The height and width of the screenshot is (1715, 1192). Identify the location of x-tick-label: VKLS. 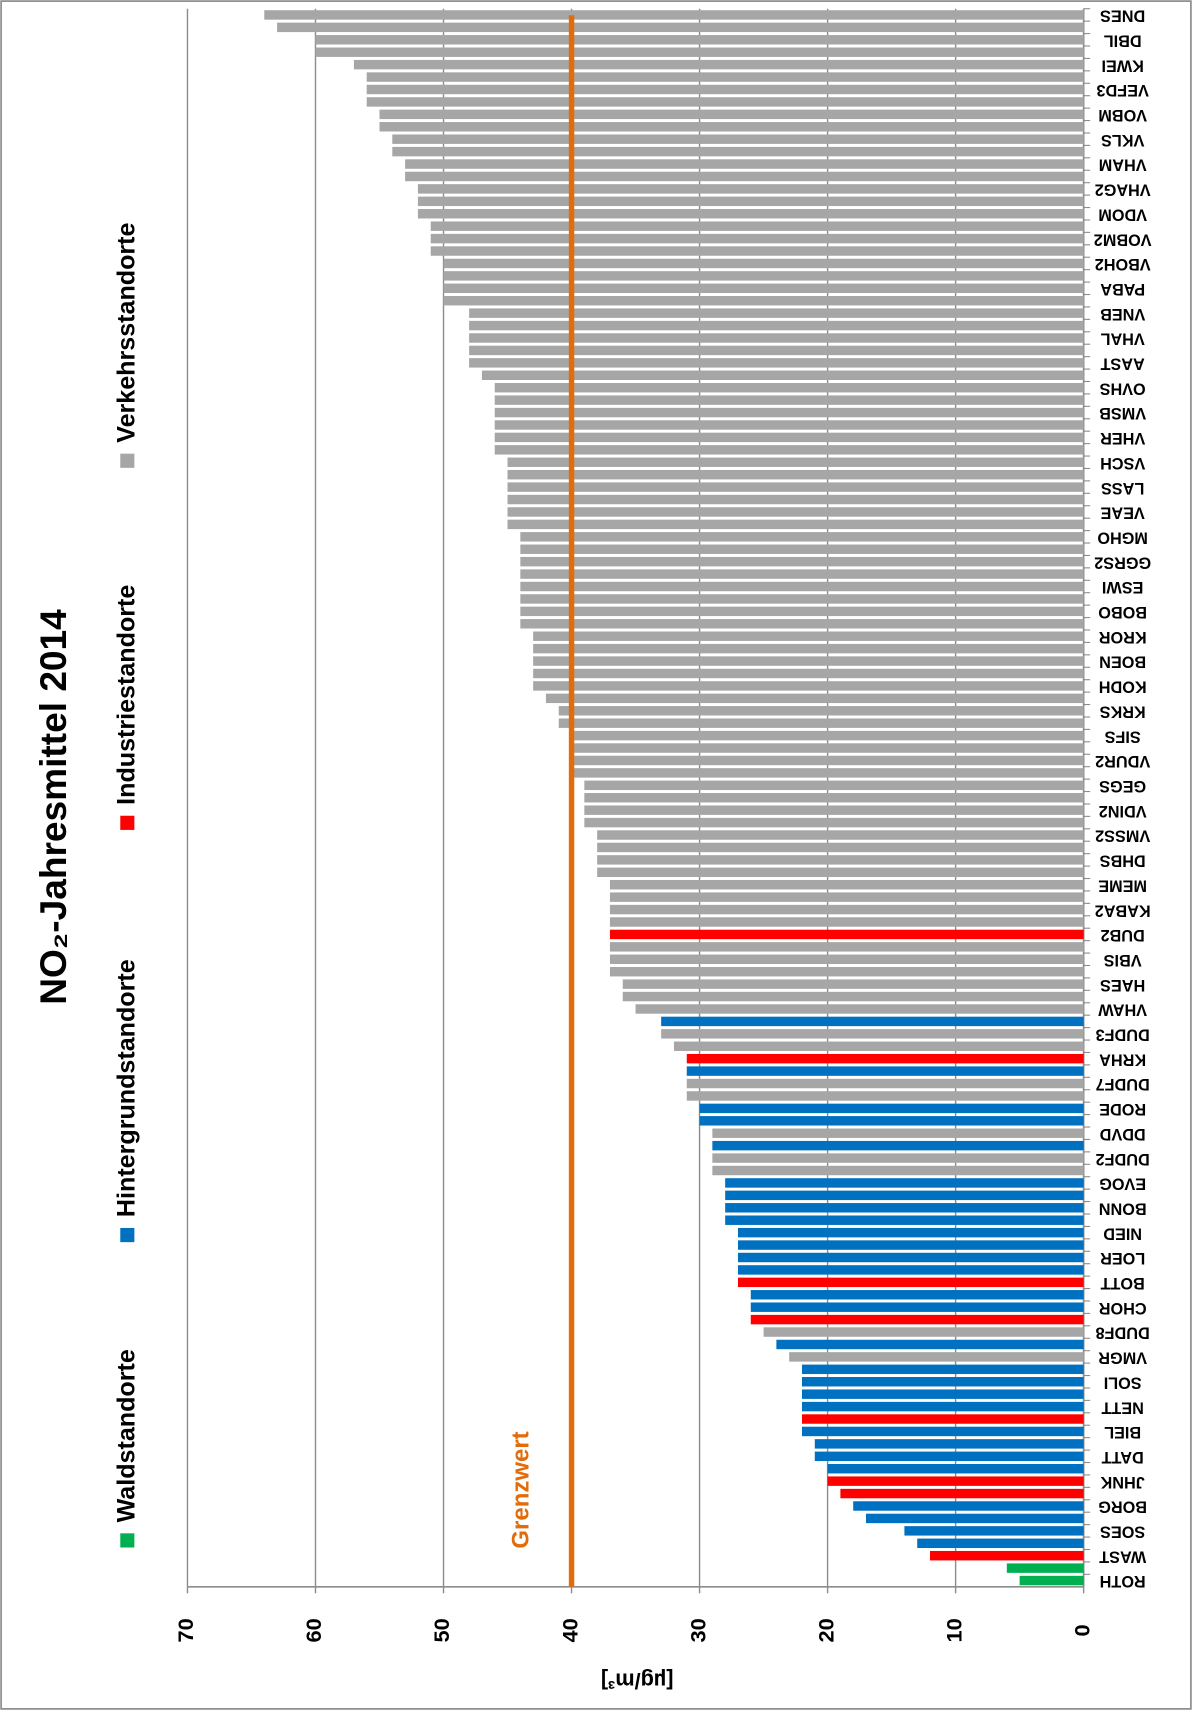
(1122, 140).